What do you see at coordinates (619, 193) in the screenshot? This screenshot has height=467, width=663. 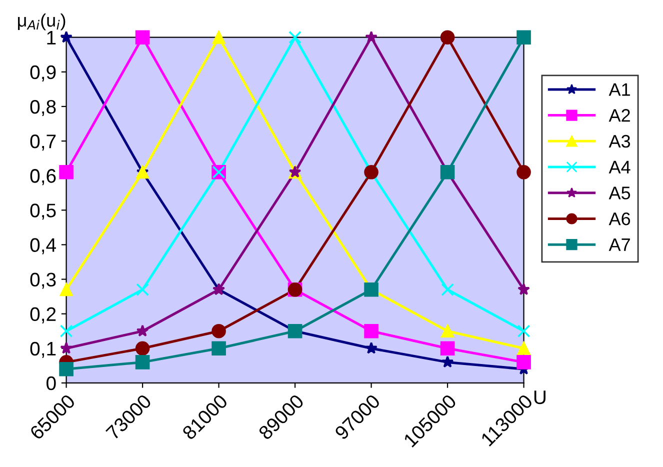 I see `legend-label: A5` at bounding box center [619, 193].